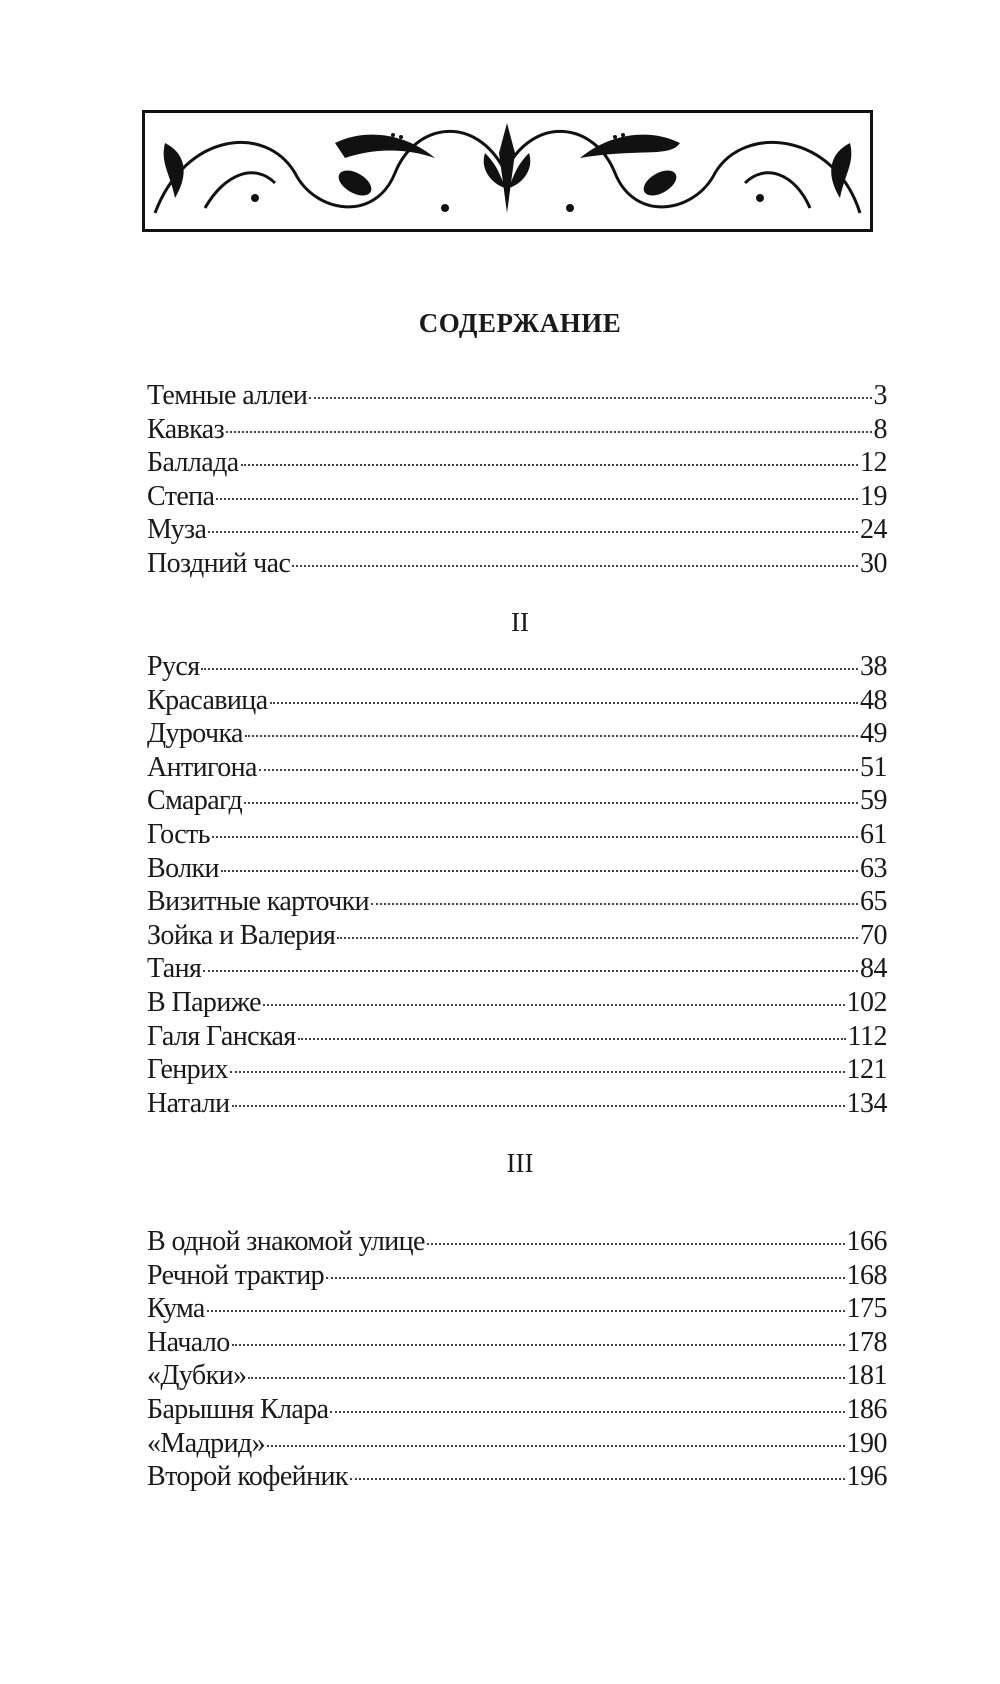 This screenshot has width=1000, height=1684. What do you see at coordinates (178, 834) in the screenshot?
I see `entry-title: Гость` at bounding box center [178, 834].